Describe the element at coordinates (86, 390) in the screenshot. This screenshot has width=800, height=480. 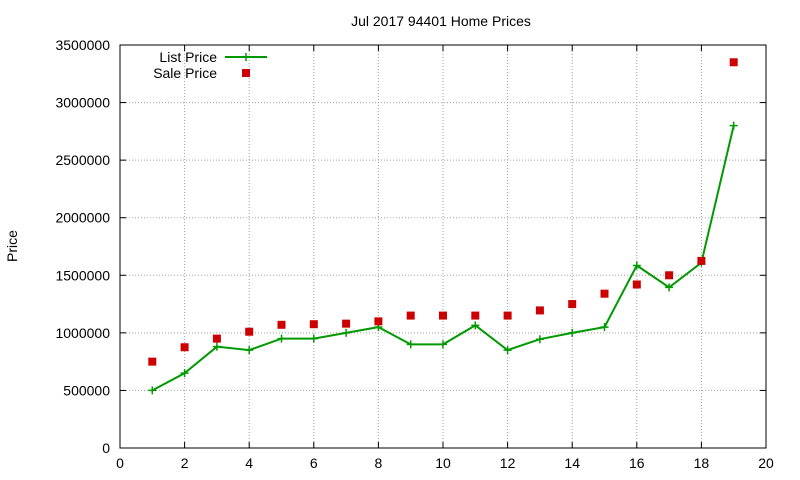
I see `y-tick-label: 500000` at that location.